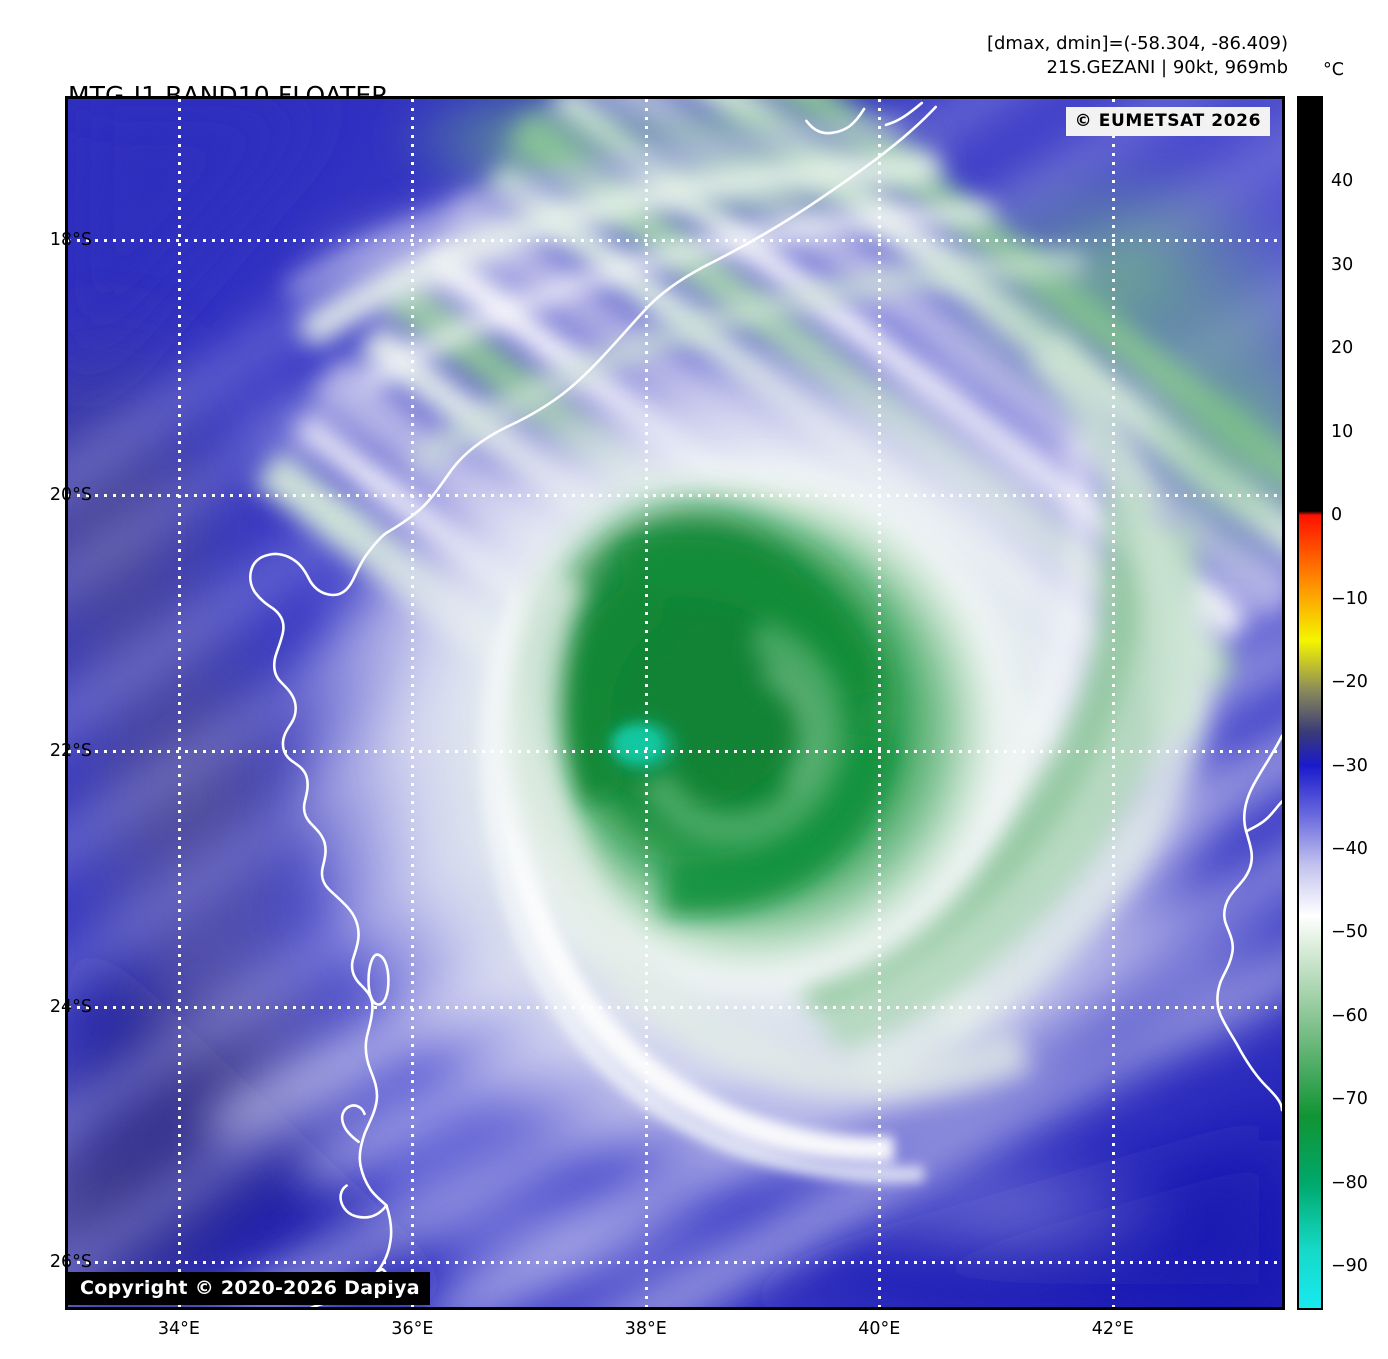 The height and width of the screenshot is (1359, 1388). I want to click on colorbar-tick-2: 20, so click(1342, 348).